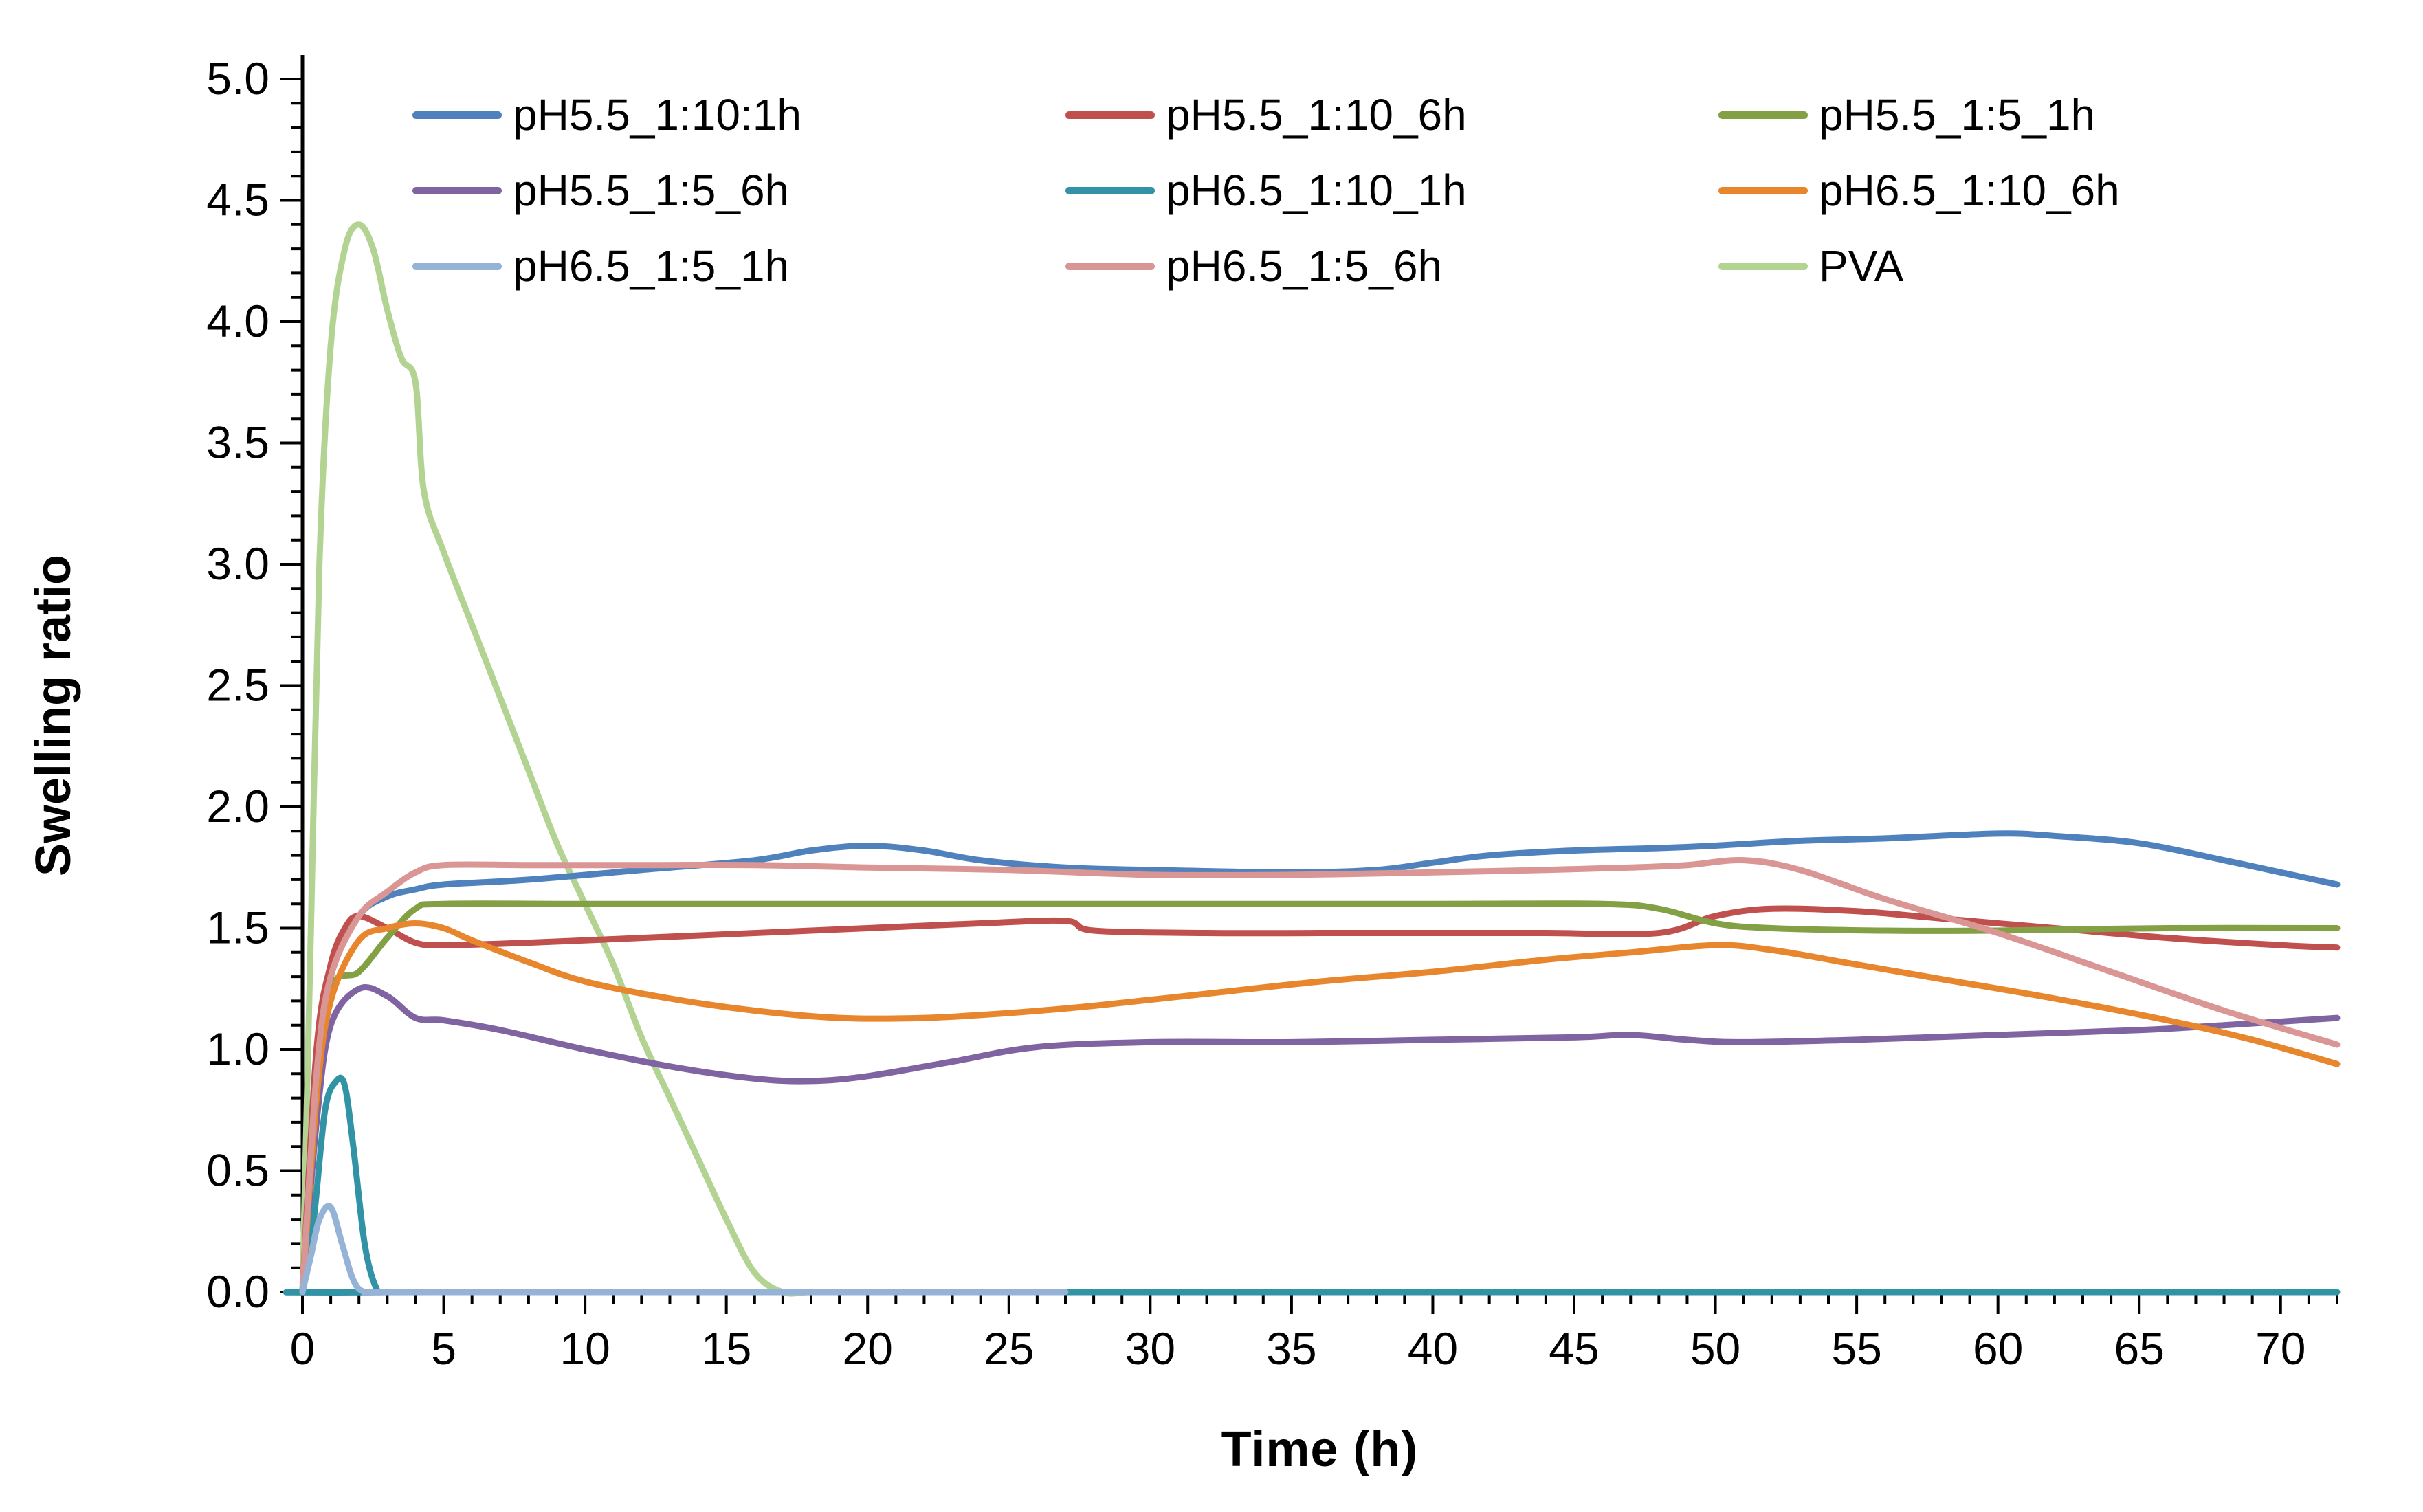  I want to click on legend-item: pH6.5_1:10_1h, so click(1391, 190).